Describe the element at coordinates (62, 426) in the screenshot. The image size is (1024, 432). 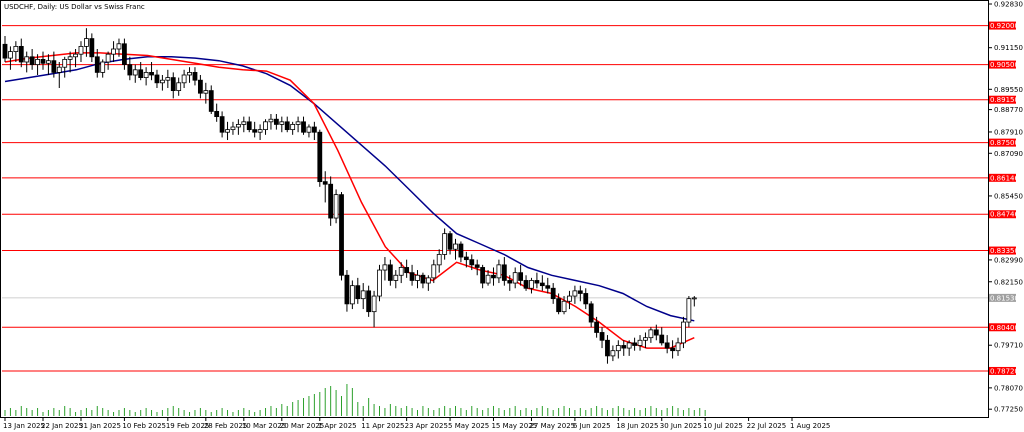
I see `x-tick-label: 22 Jan 2025` at that location.